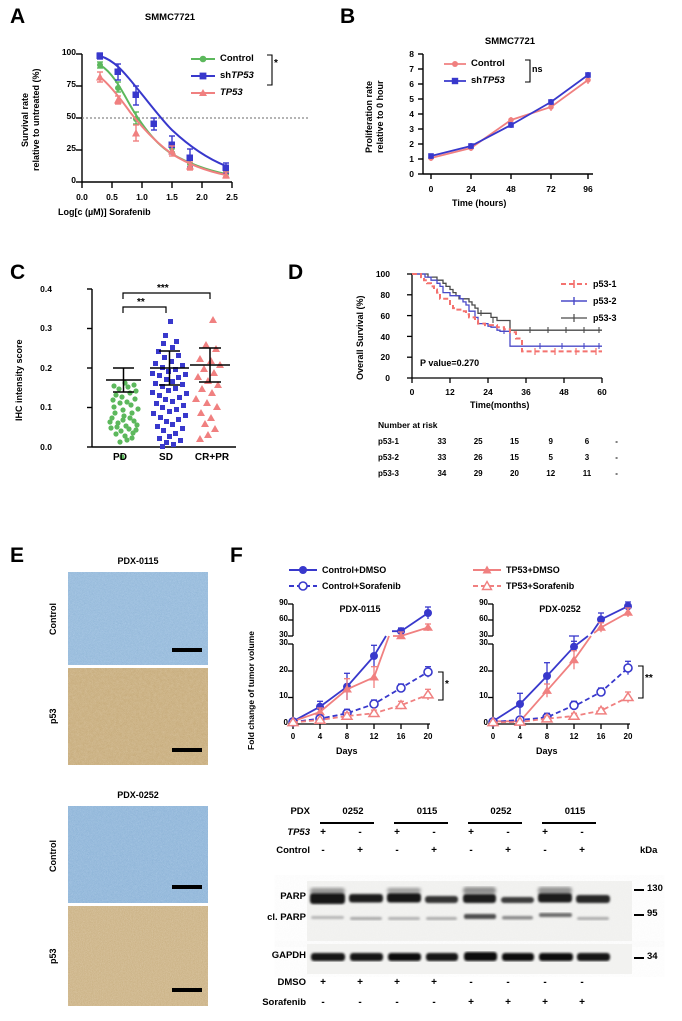 This screenshot has height=1021, width=682. Describe the element at coordinates (53, 619) in the screenshot. I see `panel-e-rowlabel-control-0115: Control` at that location.